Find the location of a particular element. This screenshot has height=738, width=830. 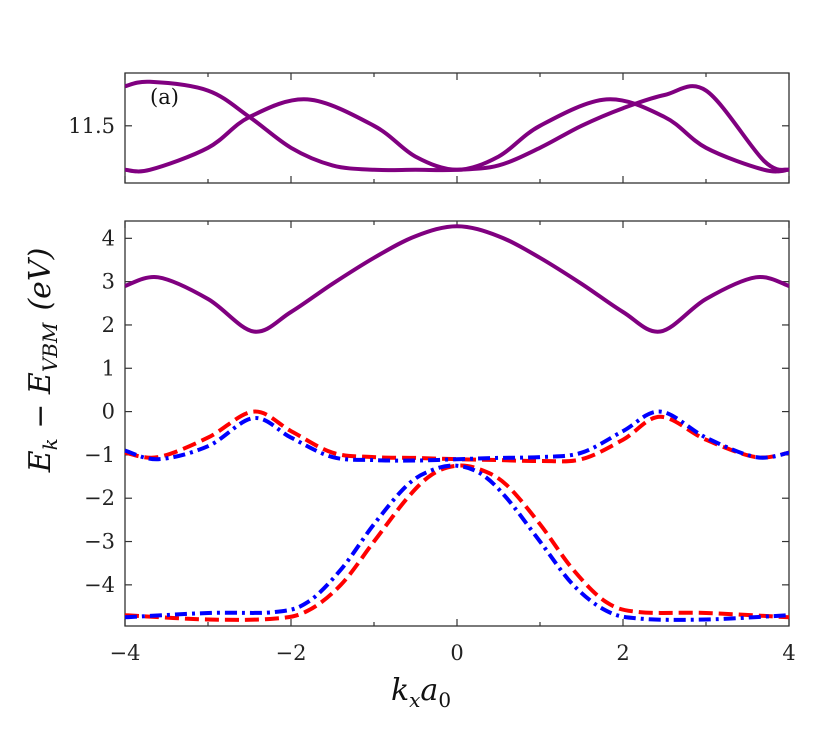

upper-panel: 11.5 (a) is located at coordinates (429, 128).